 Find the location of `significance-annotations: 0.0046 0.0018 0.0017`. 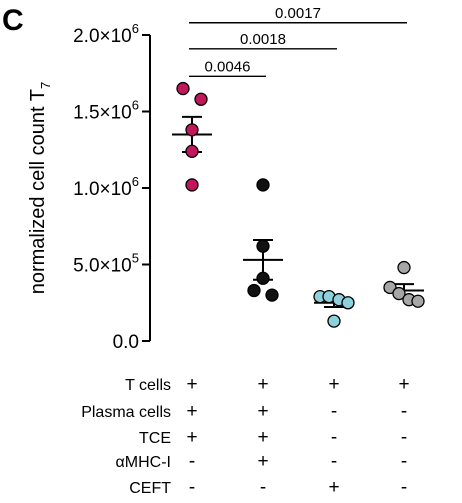

significance-annotations: 0.0046 0.0018 0.0017 is located at coordinates (298, 41).